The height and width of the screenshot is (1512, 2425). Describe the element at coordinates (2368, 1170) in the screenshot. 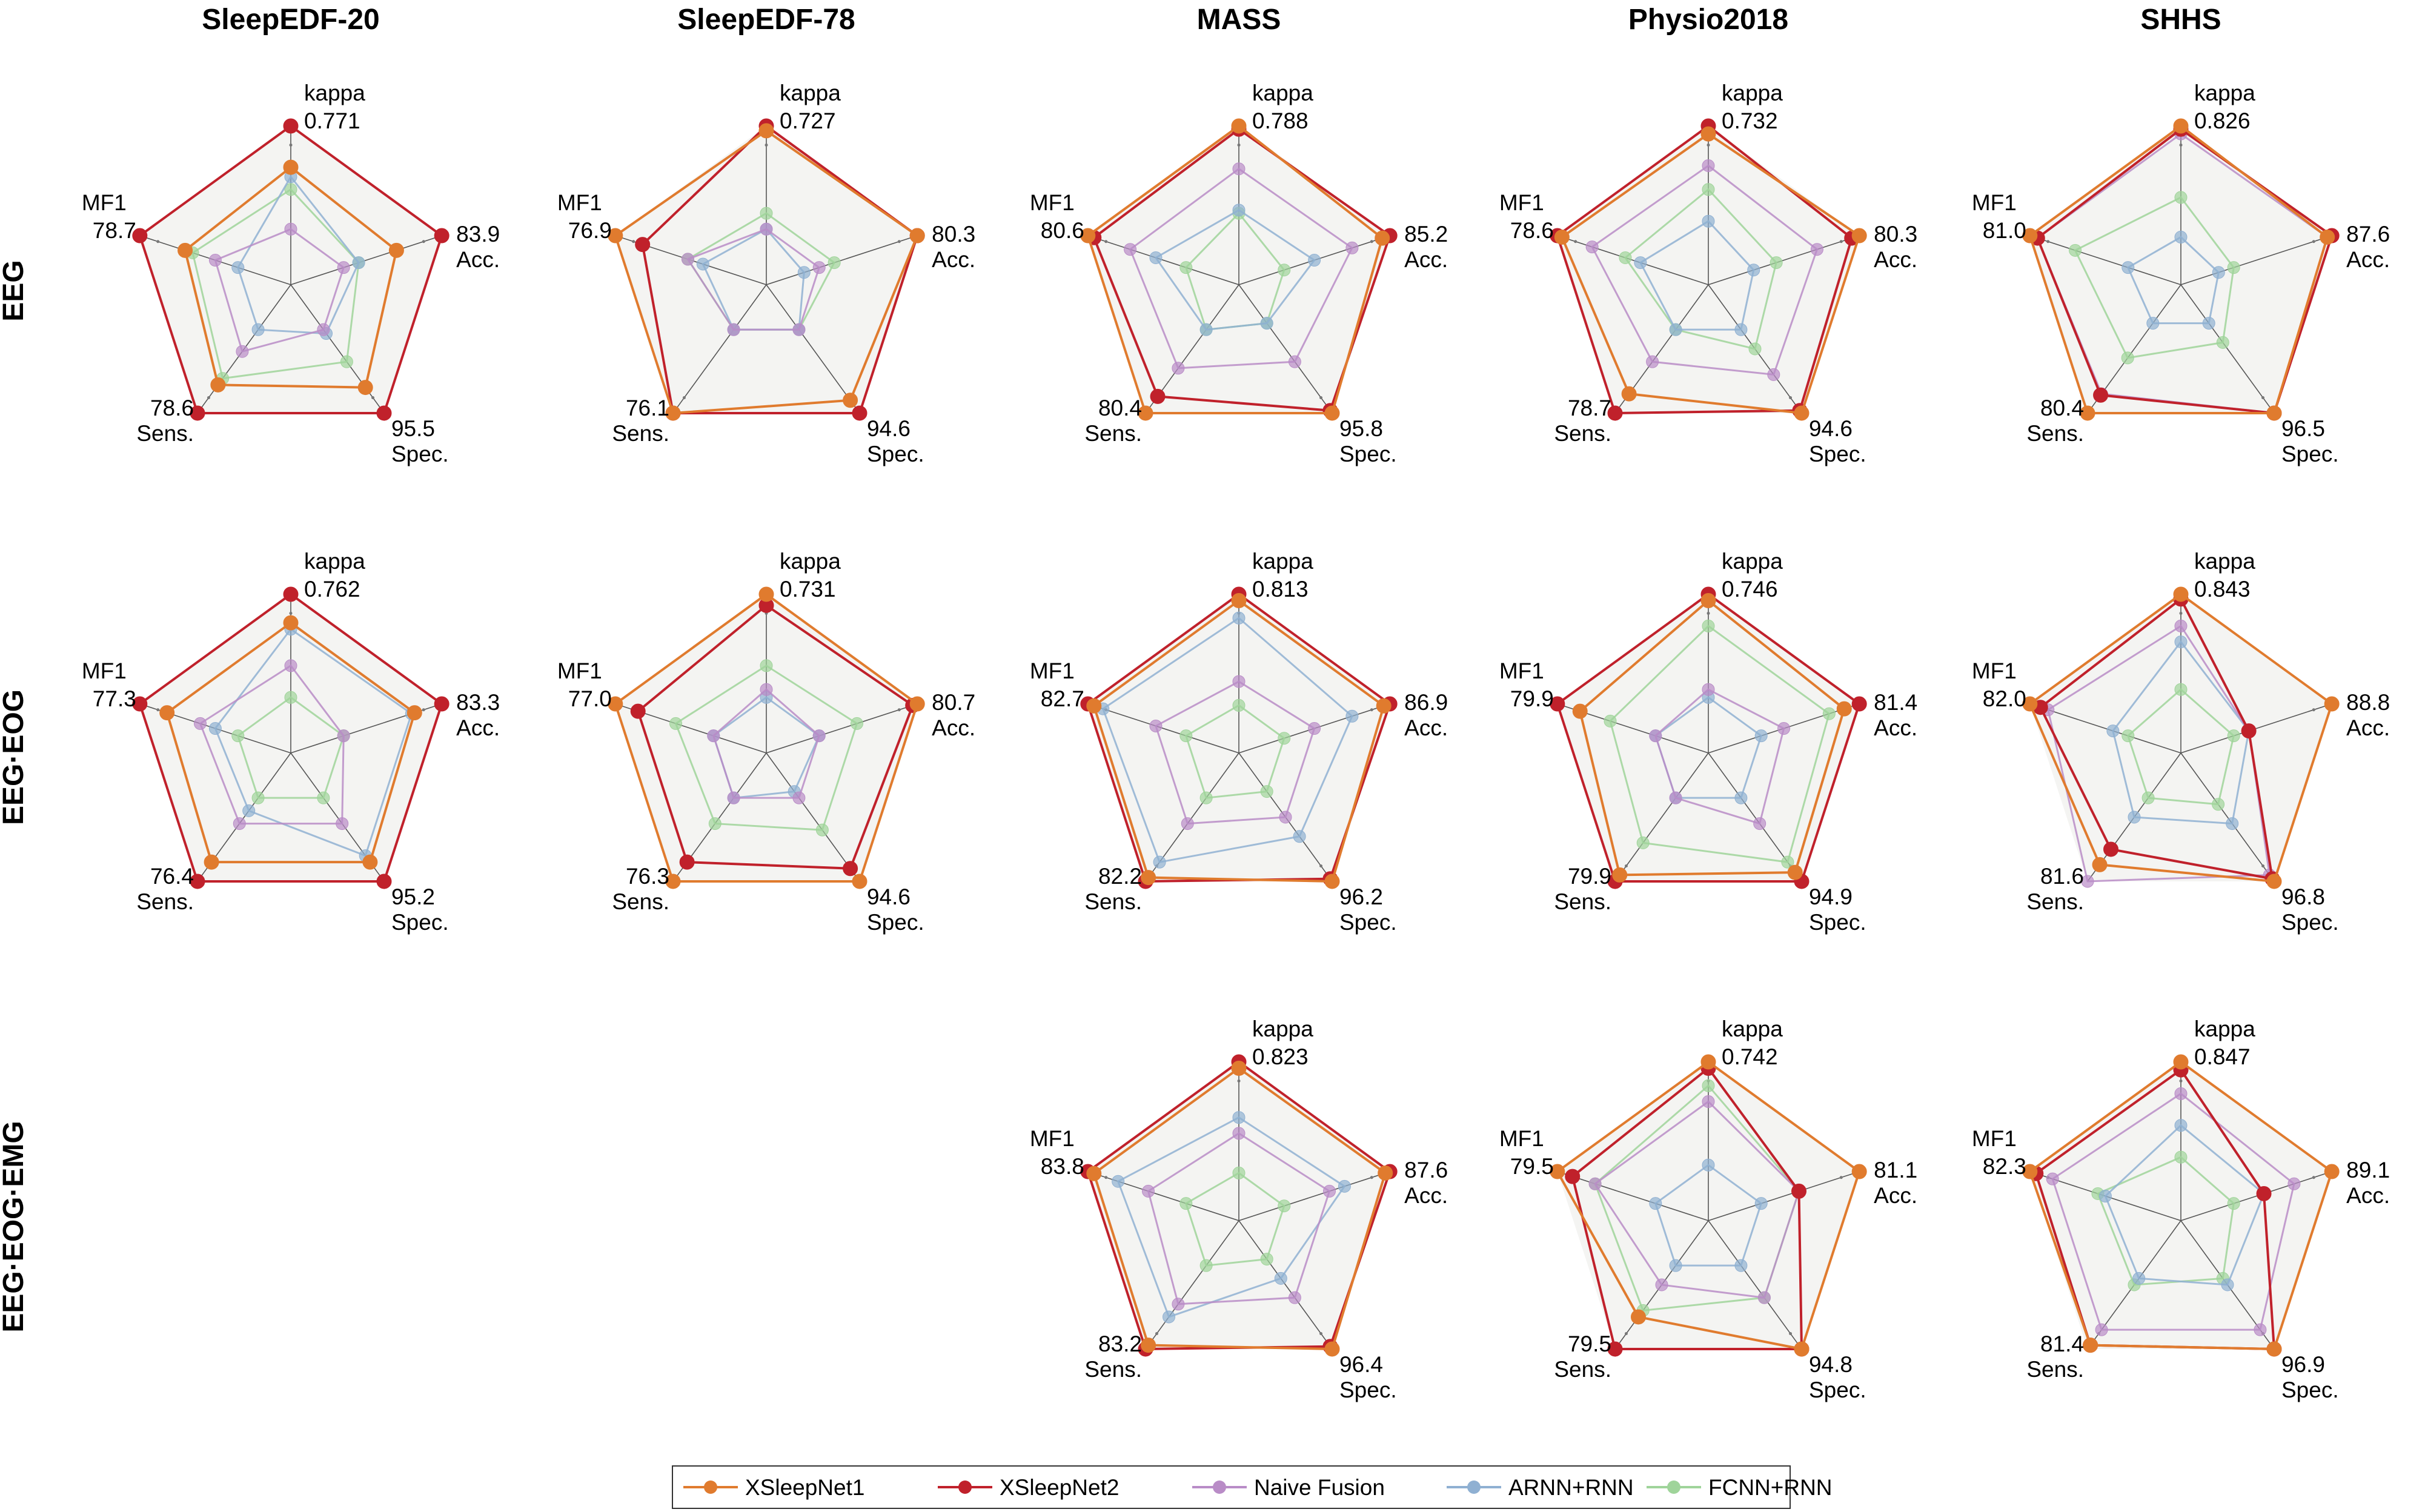

I see `axis-max-value: 89.1` at that location.